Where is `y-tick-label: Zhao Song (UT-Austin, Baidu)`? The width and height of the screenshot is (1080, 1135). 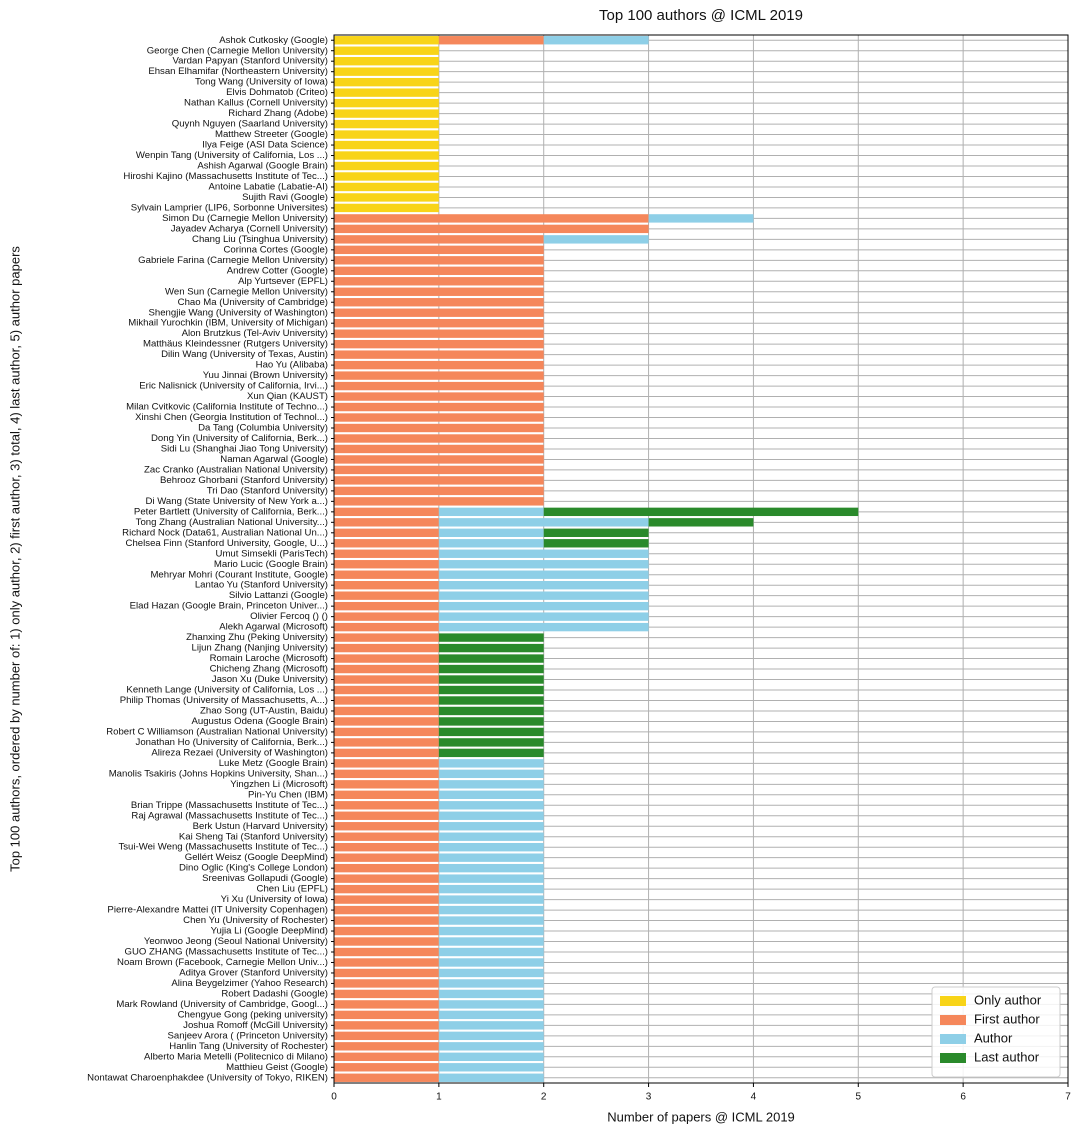 y-tick-label: Zhao Song (UT-Austin, Baidu) is located at coordinates (264, 710).